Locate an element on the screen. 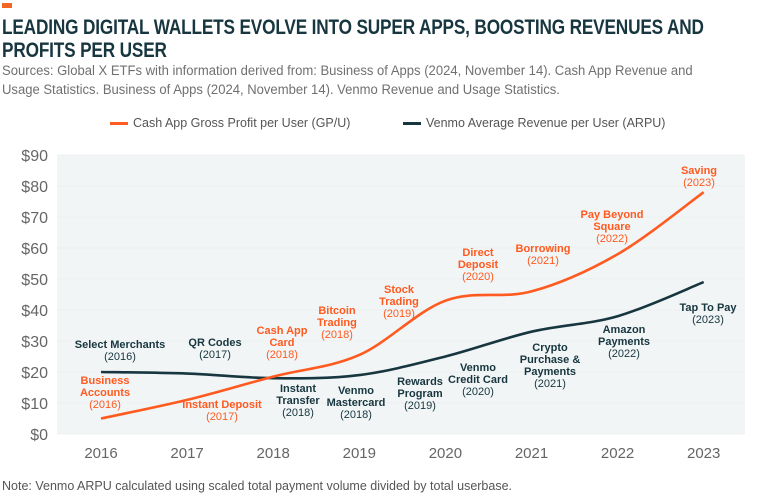 The width and height of the screenshot is (768, 498). annotation-venmo: Venmo Credit Card (2020) is located at coordinates (478, 380).